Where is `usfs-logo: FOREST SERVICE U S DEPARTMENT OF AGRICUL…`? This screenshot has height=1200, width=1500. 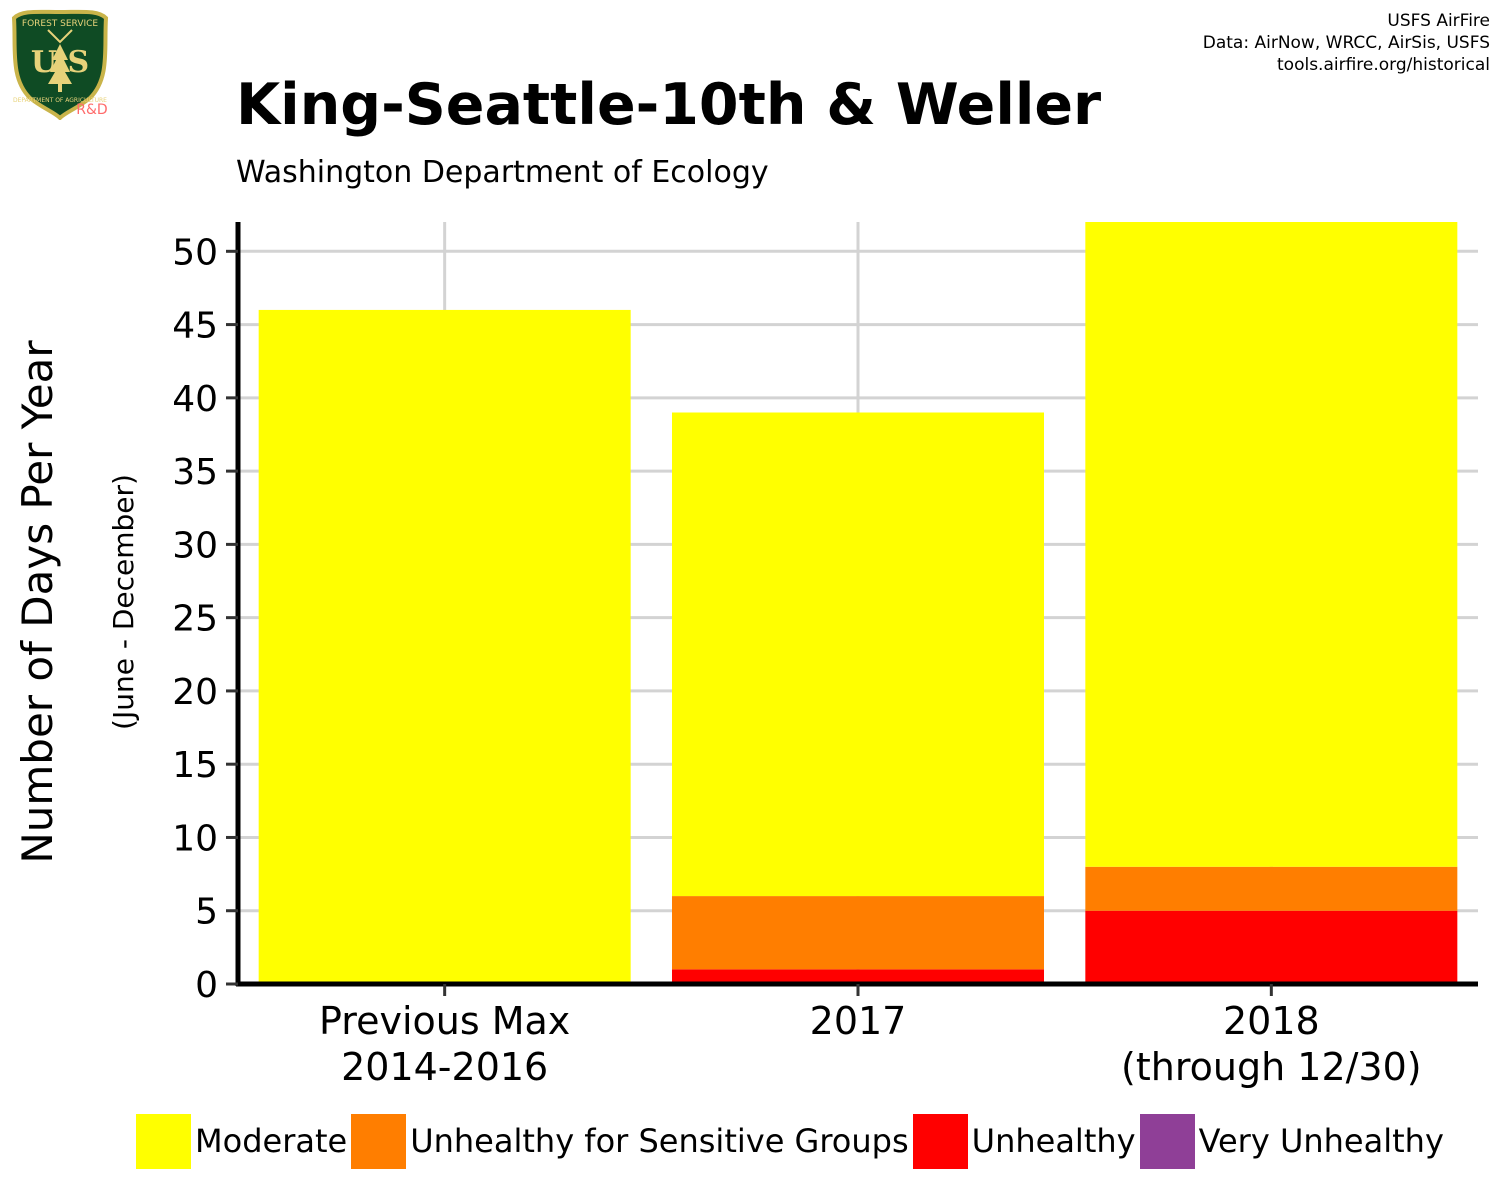 usfs-logo: FOREST SERVICE U S DEPARTMENT OF AGRICUL… is located at coordinates (60, 64).